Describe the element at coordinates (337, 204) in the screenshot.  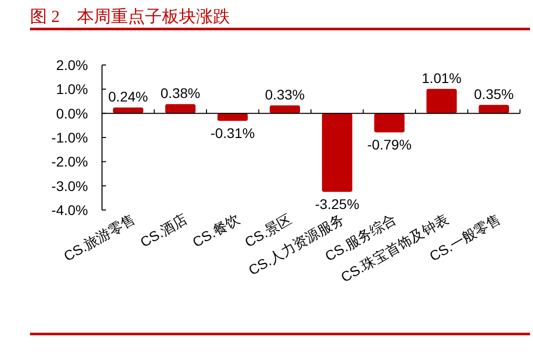
I see `data-label: -3.25%` at that location.